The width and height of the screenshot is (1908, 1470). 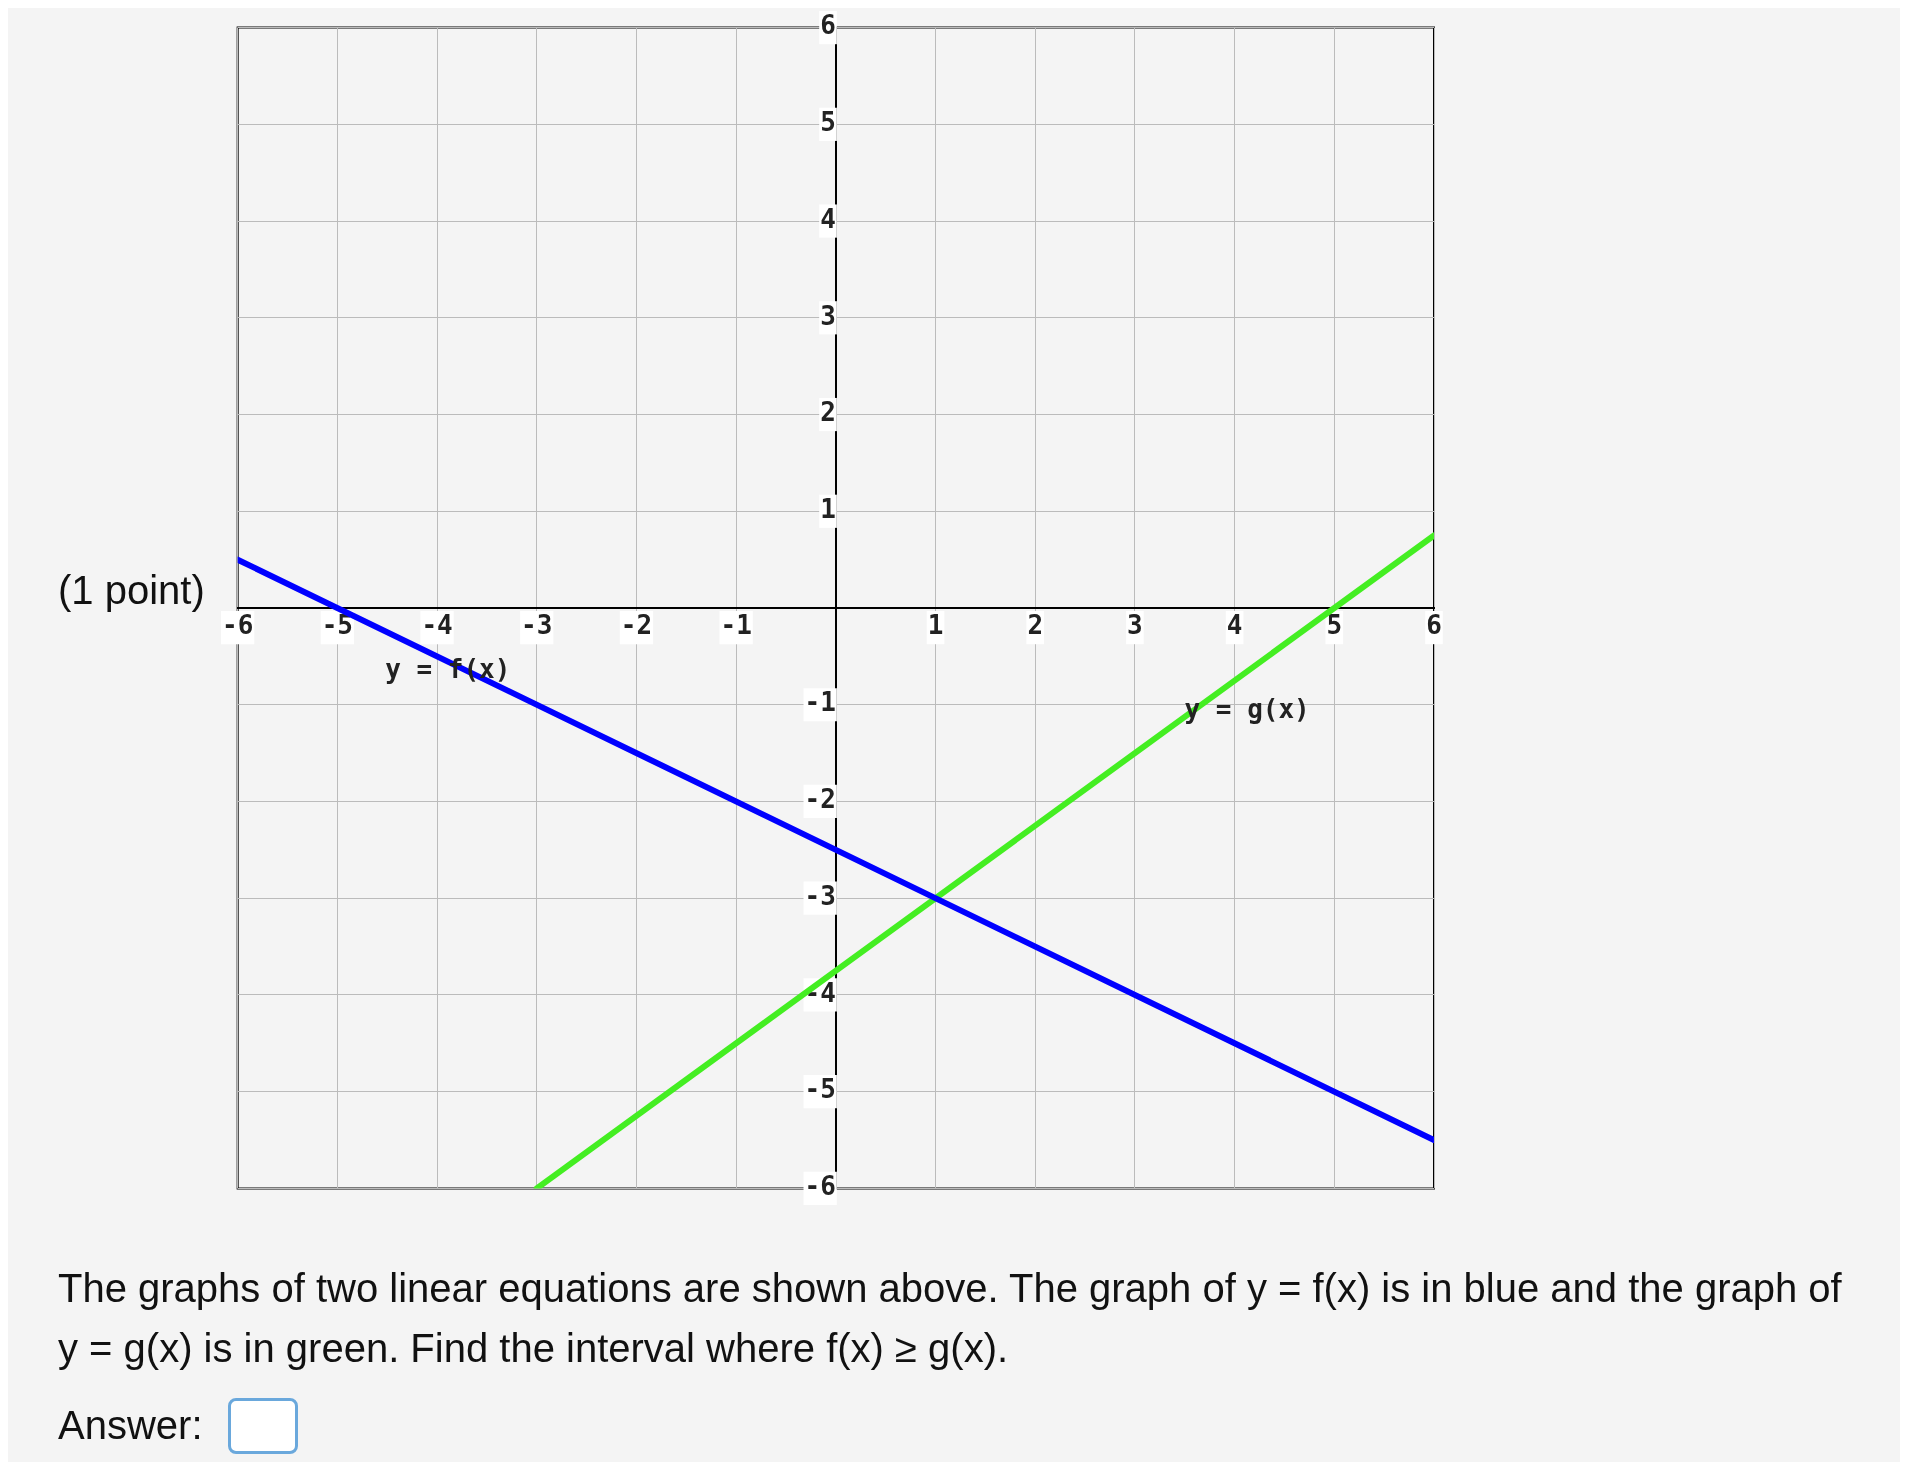 I want to click on x-tick-label: 2, so click(x=1035, y=625).